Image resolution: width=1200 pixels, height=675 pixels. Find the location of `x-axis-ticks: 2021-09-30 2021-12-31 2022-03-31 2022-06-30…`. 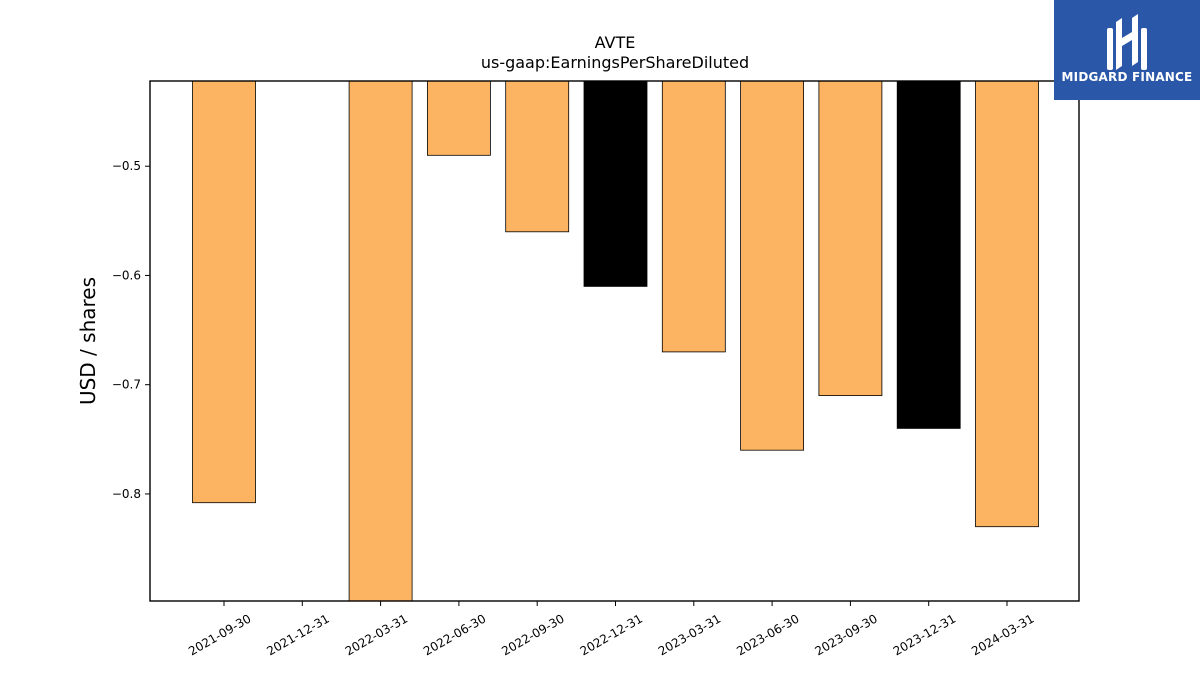

x-axis-ticks: 2021-09-30 2021-12-31 2022-03-31 2022-06-30… is located at coordinates (611, 629).